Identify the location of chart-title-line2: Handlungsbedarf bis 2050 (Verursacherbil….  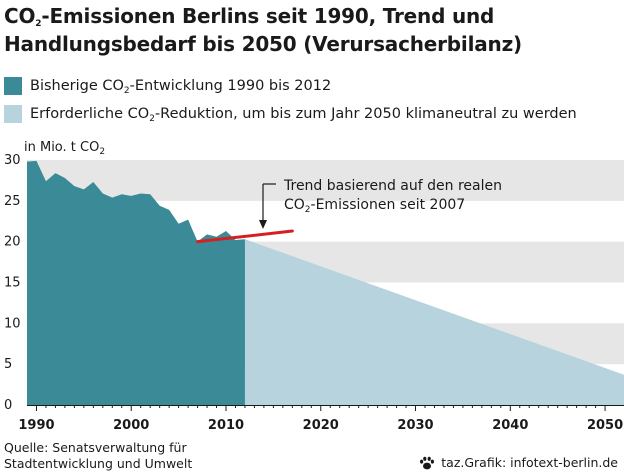
(263, 44).